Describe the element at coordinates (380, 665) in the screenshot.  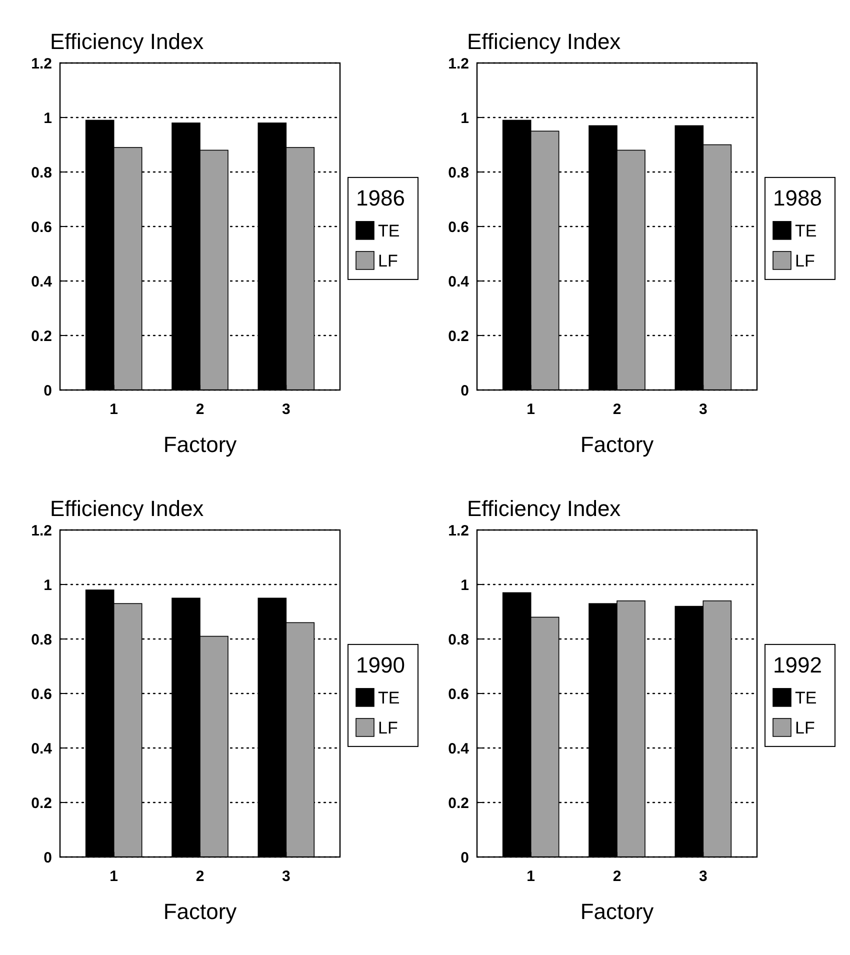
I see `legend-title: 1990` at that location.